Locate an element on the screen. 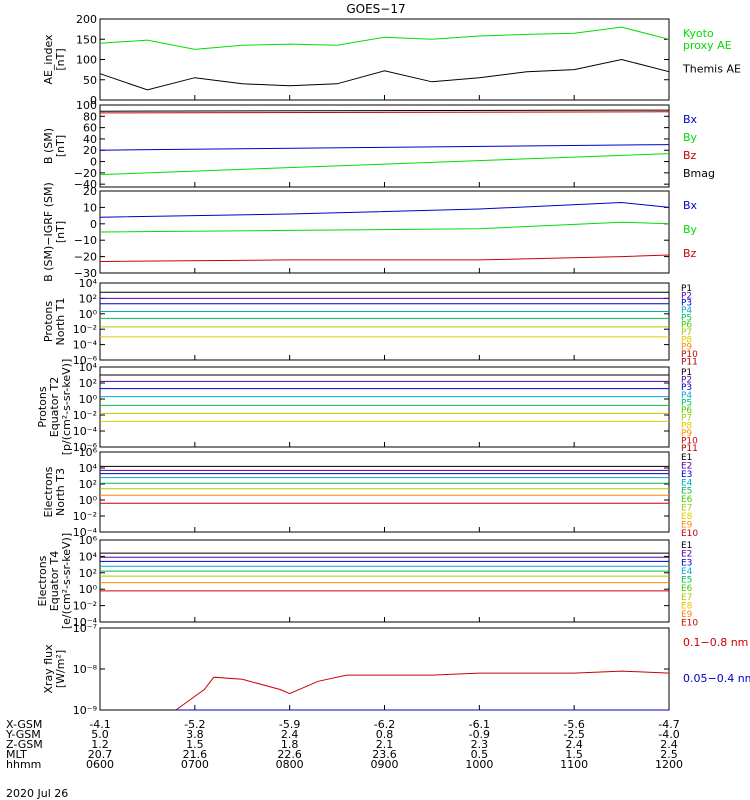 This screenshot has height=800, width=750. legend-entry: proxy AE is located at coordinates (707, 45).